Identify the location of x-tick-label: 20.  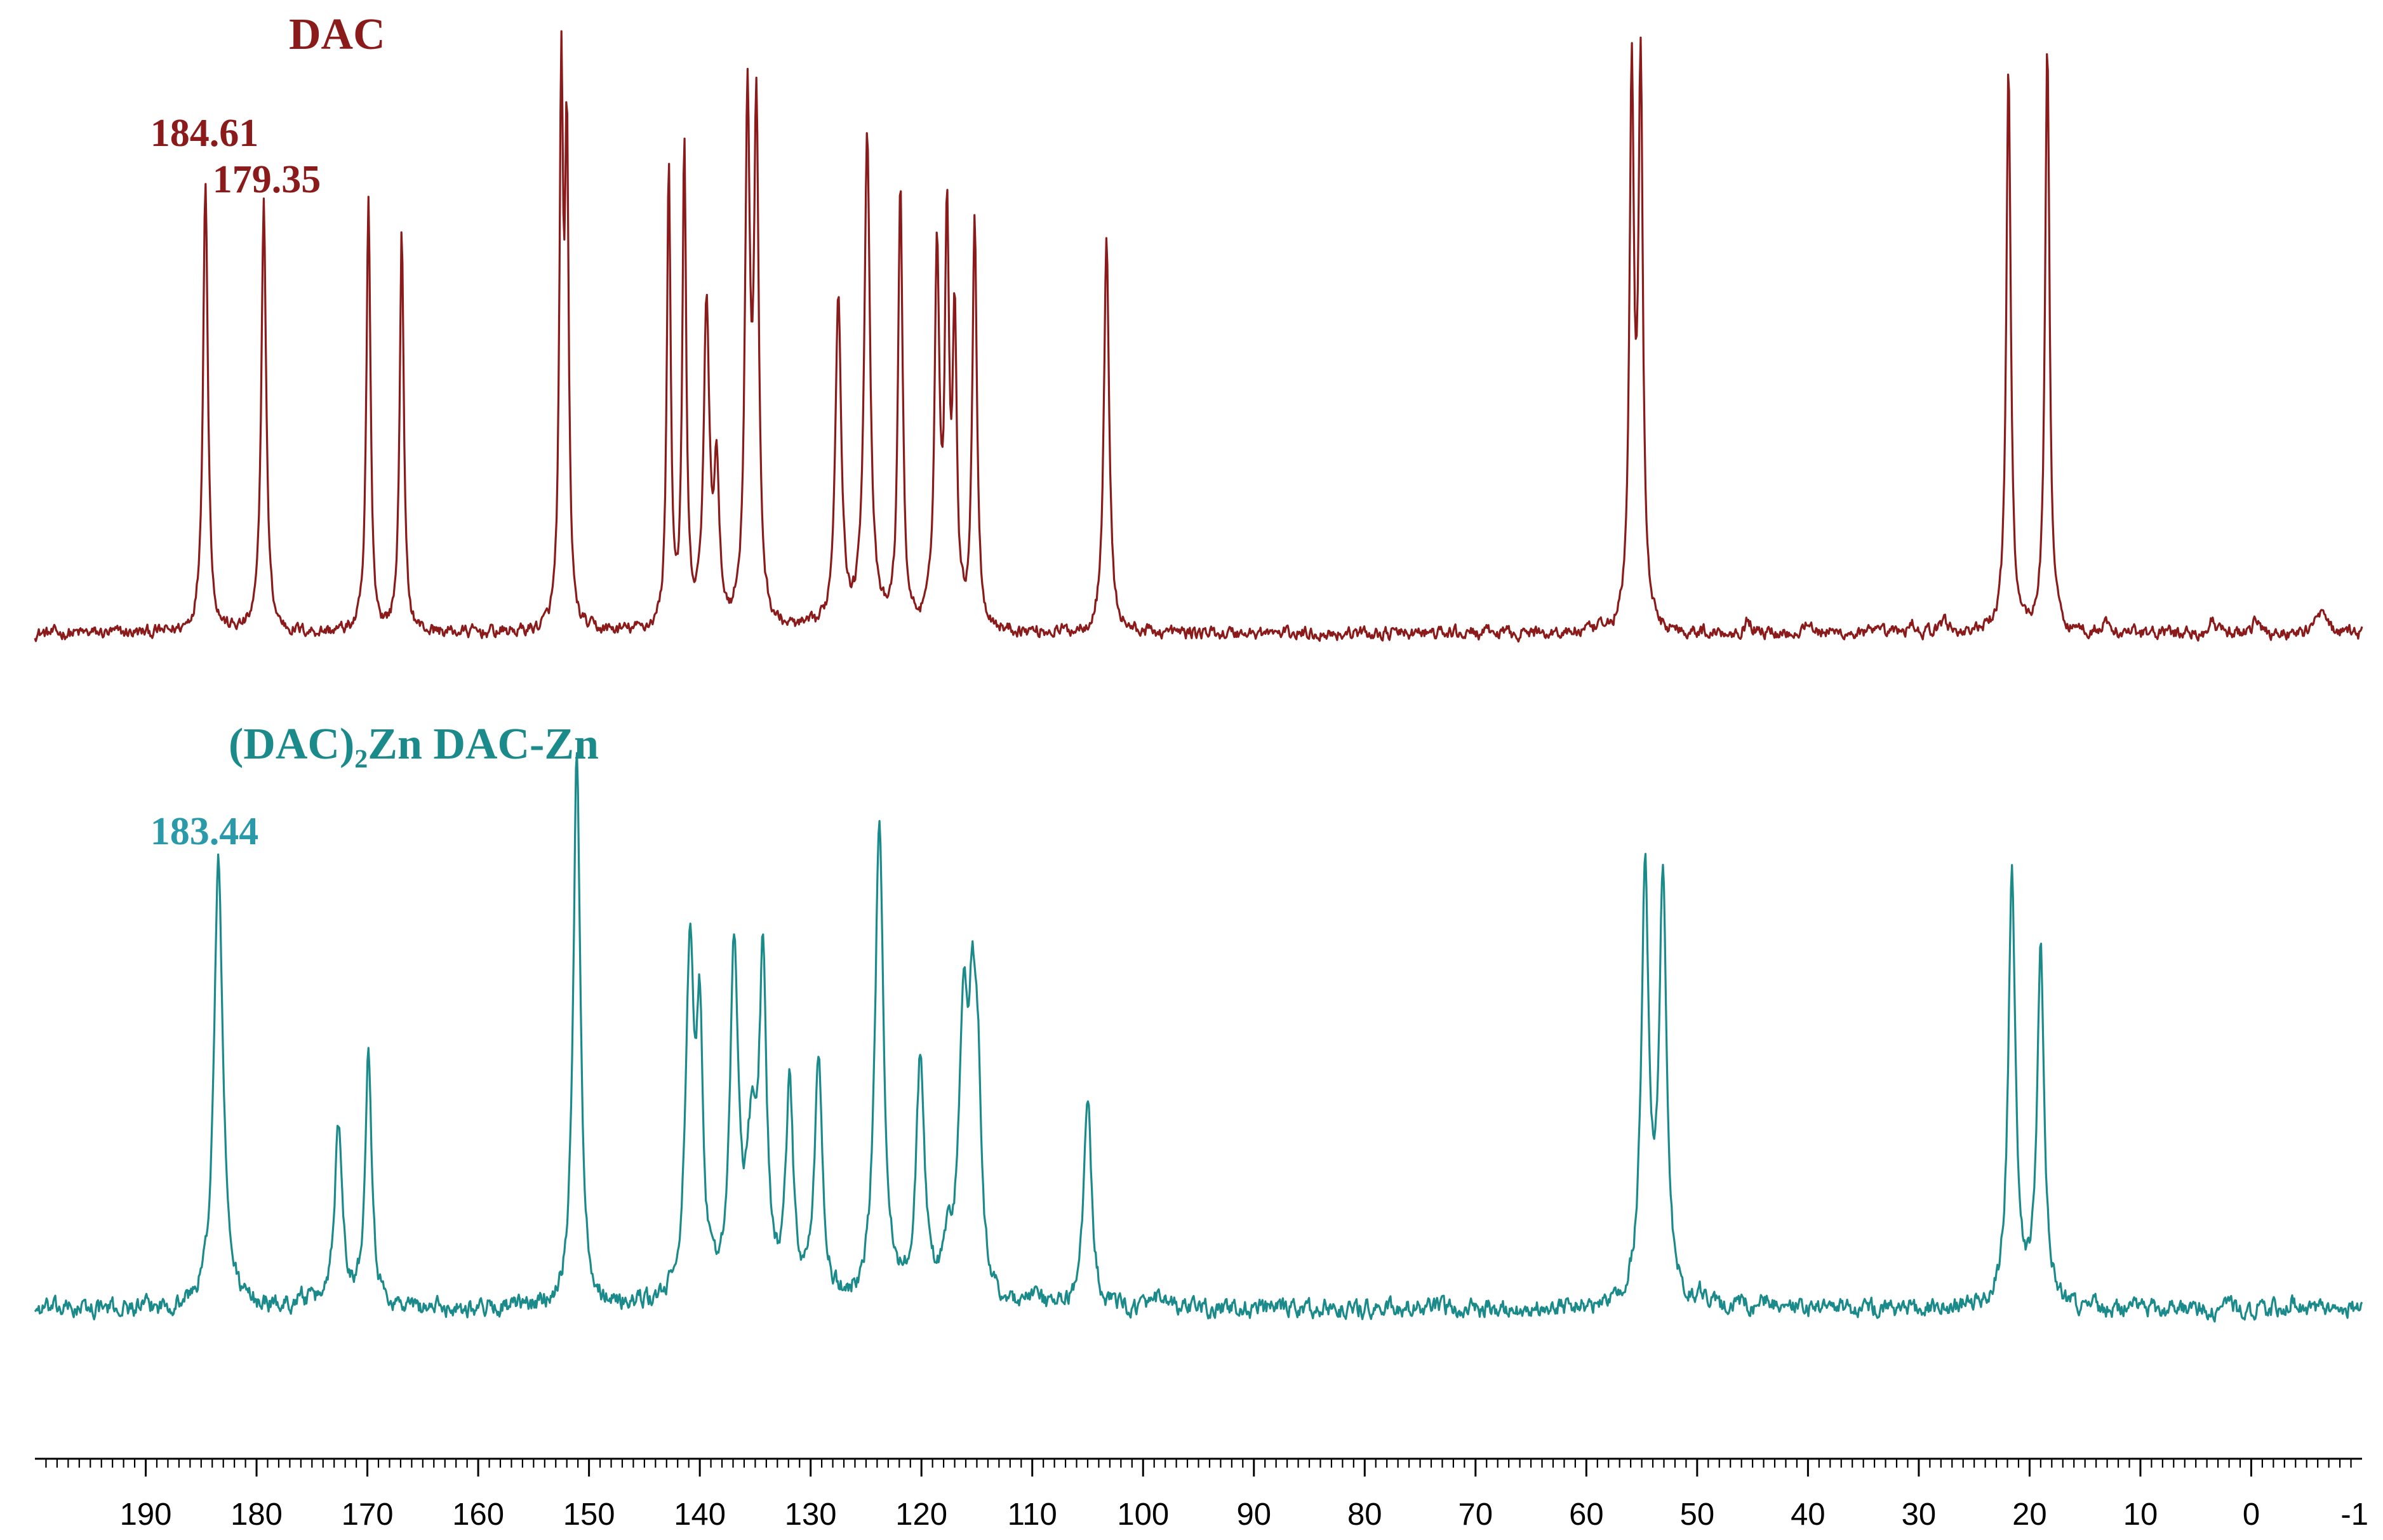
(2029, 1514).